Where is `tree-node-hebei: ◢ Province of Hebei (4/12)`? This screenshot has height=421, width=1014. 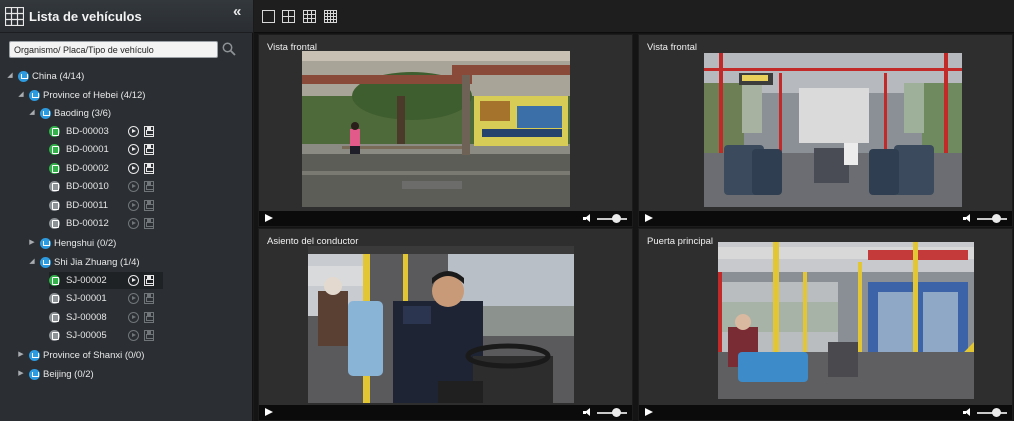 tree-node-hebei: ◢ Province of Hebei (4/12) is located at coordinates (81, 95).